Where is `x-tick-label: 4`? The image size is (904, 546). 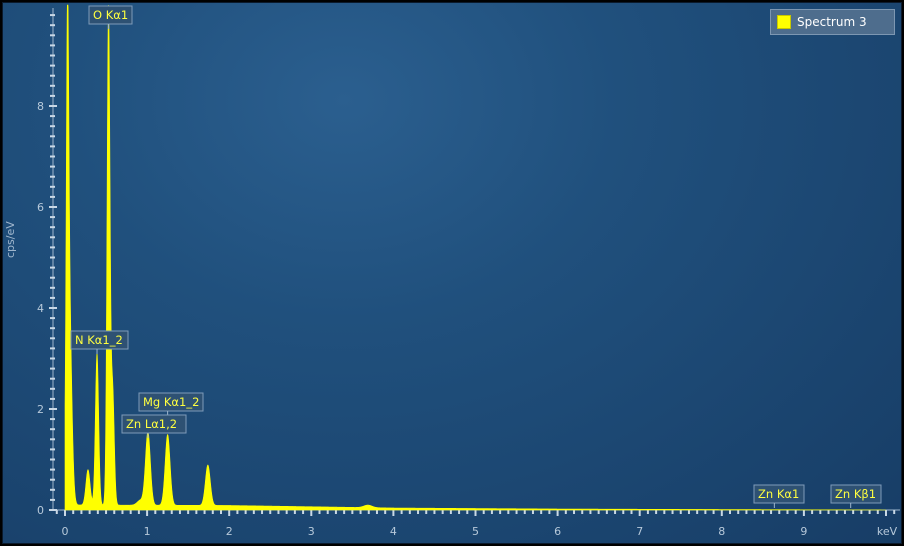
x-tick-label: 4 is located at coordinates (393, 531).